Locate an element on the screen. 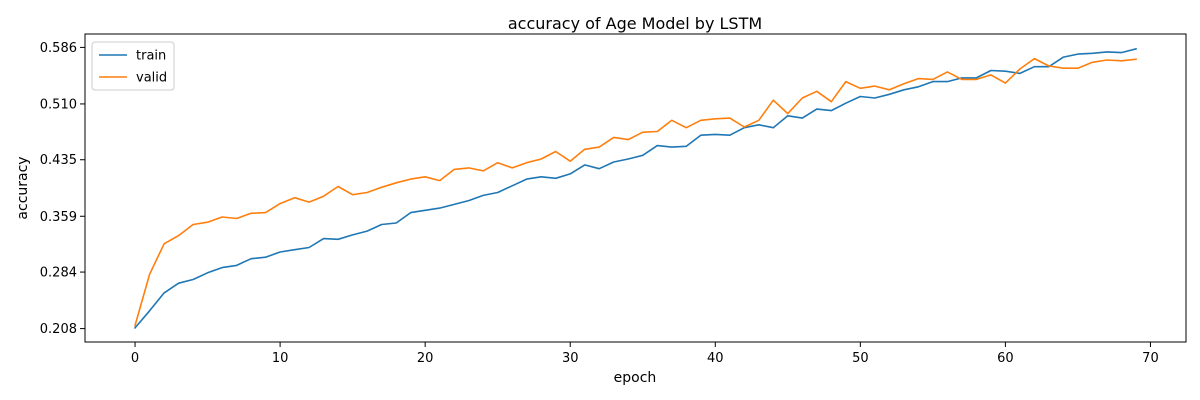 Image resolution: width=1200 pixels, height=400 pixels. x-tick-label: 10 is located at coordinates (280, 358).